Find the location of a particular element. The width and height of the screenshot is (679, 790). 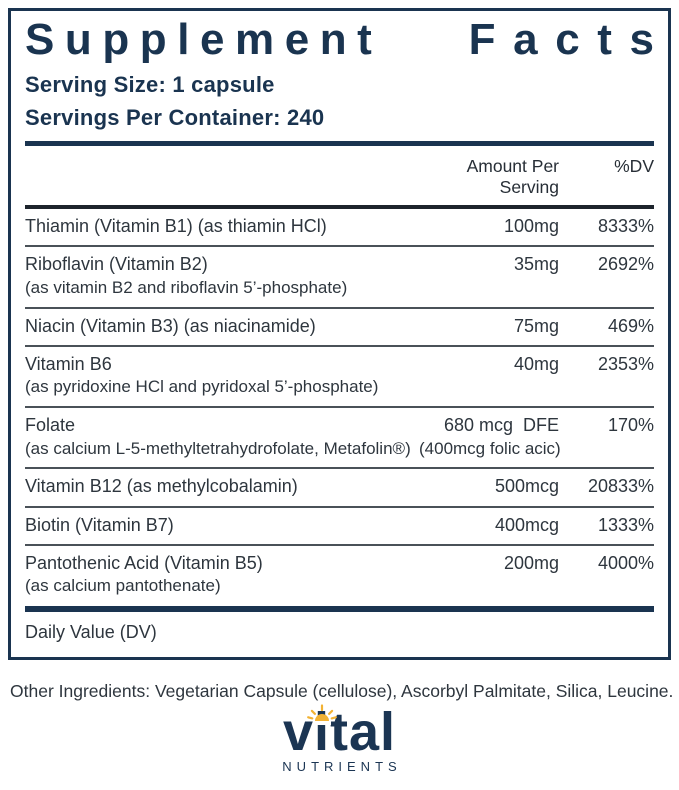

nutrient-source: (as calcium pantothenate) is located at coordinates (123, 586).